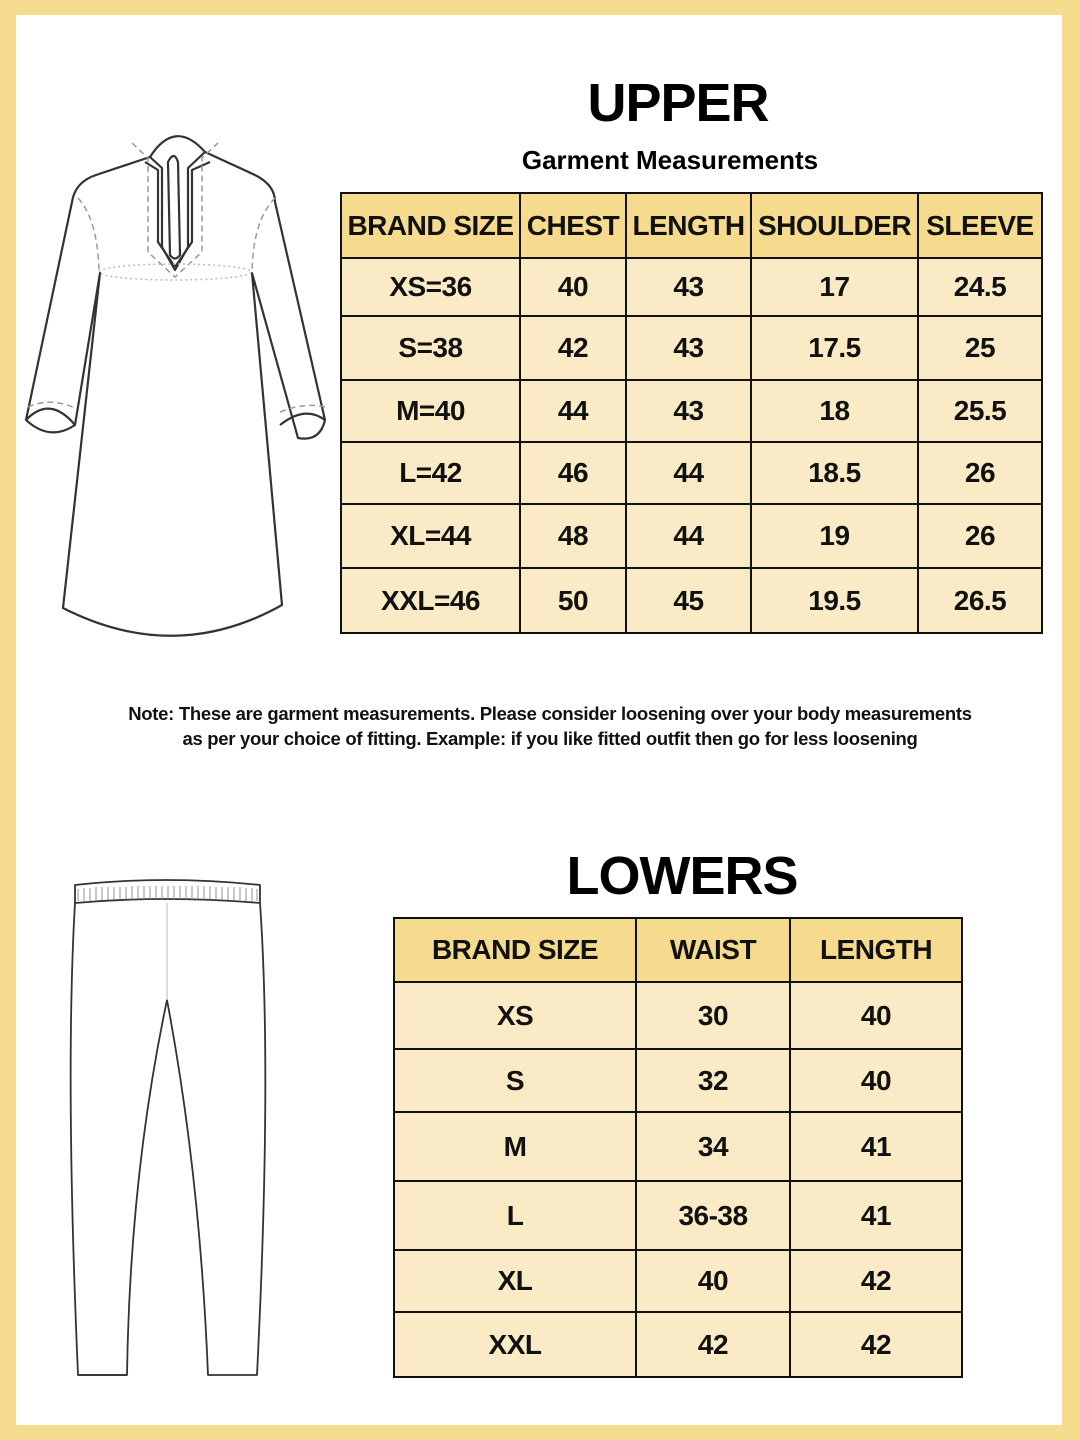 This screenshot has width=1080, height=1440. Describe the element at coordinates (515, 1344) in the screenshot. I see `table-cell: XXL` at that location.